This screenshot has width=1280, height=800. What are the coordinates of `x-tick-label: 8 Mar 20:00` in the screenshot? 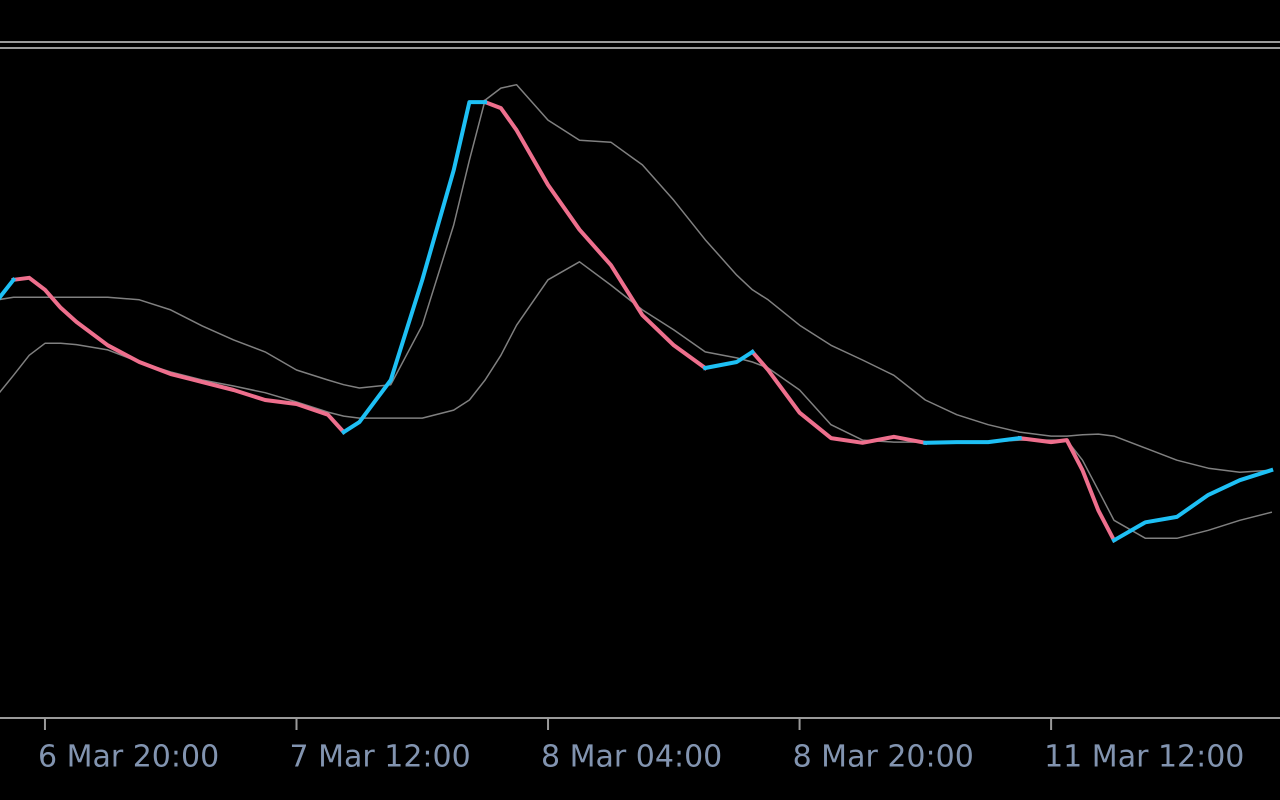 It's located at (883, 757).